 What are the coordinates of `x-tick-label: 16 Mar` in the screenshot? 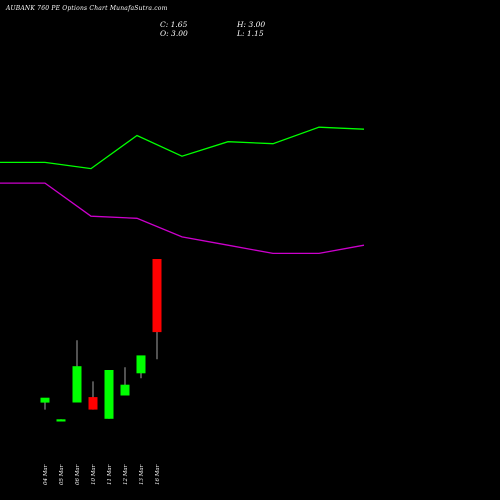 It's located at (158, 474).